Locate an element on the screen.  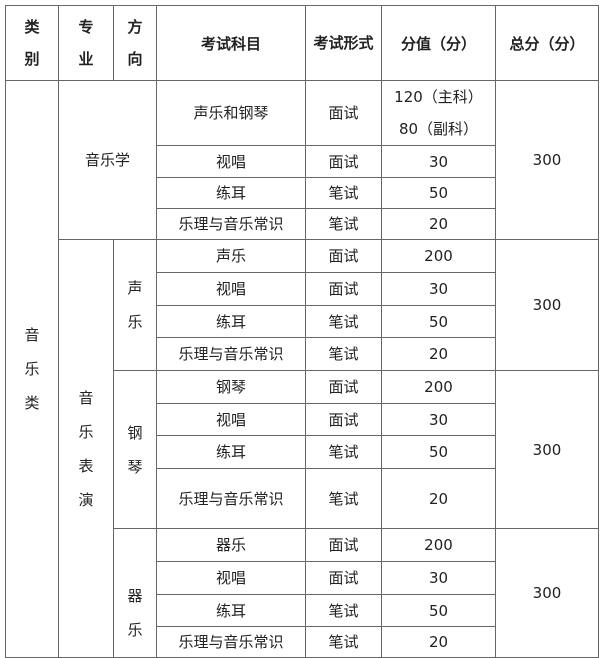
major-musicology: 音乐学 is located at coordinates (107, 160).